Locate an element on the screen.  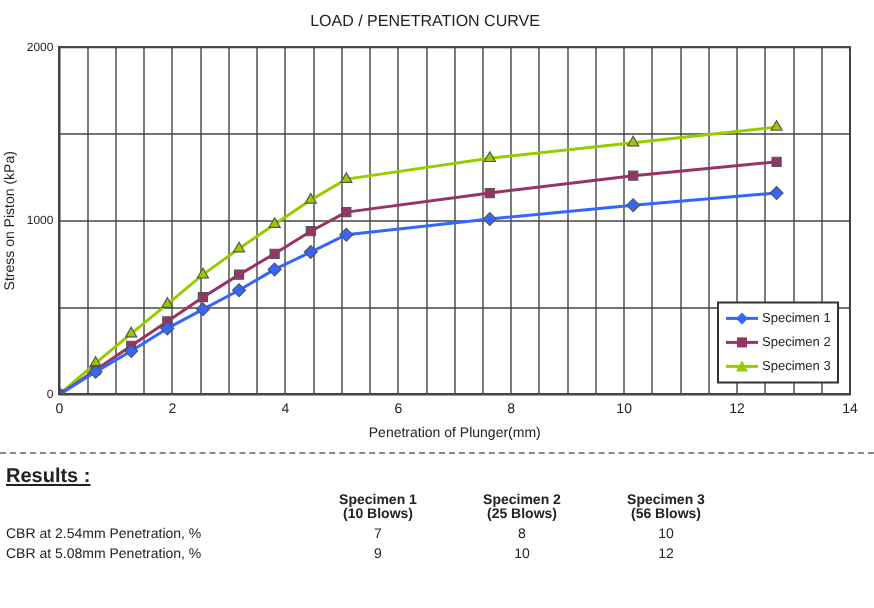
chart-title: LOAD / PENETRATION CURVE is located at coordinates (425, 21).